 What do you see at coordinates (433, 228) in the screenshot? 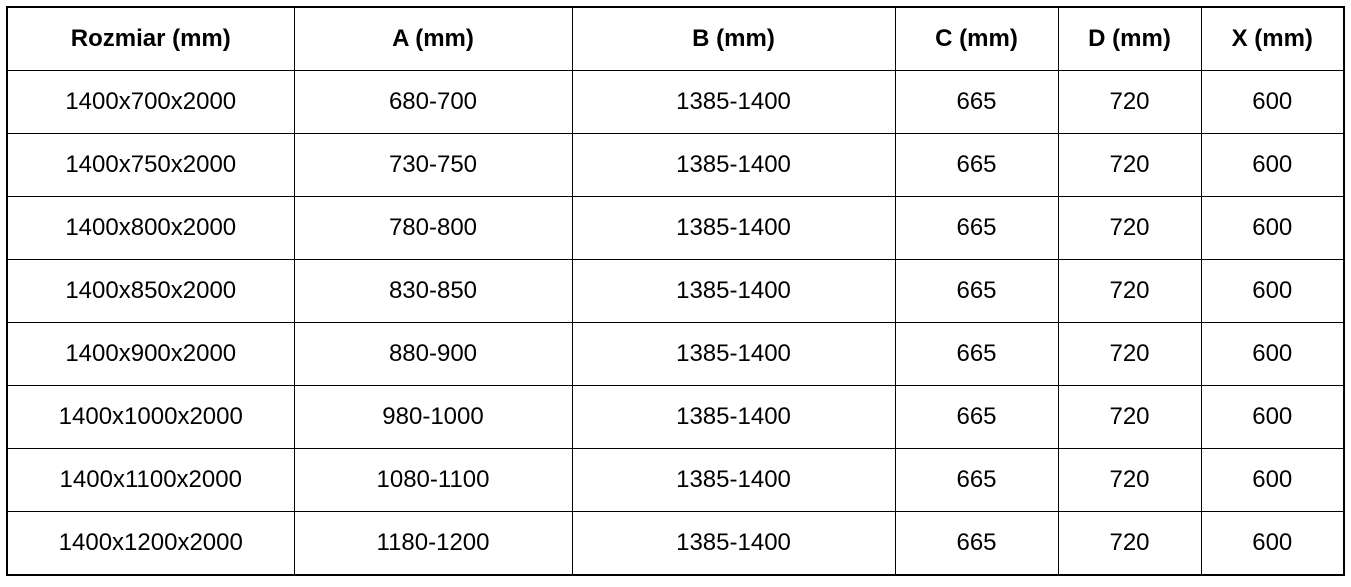
I see `cell-a: 780-800` at bounding box center [433, 228].